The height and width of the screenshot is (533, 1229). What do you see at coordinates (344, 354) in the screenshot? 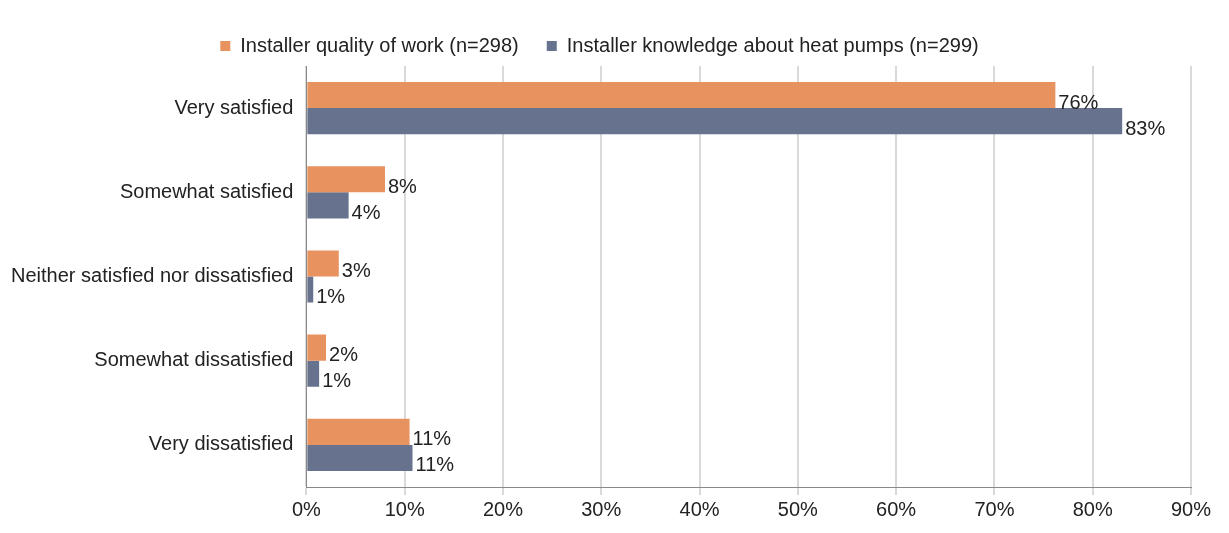
I see `data-label: 2%` at bounding box center [344, 354].